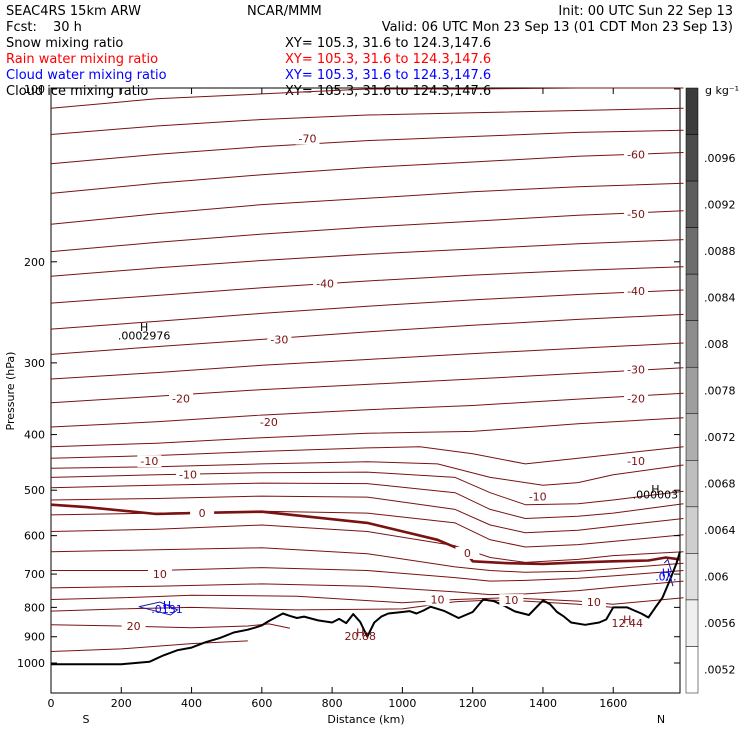 The image size is (740, 740). I want to click on cloud-water-contours, so click(406, 587).